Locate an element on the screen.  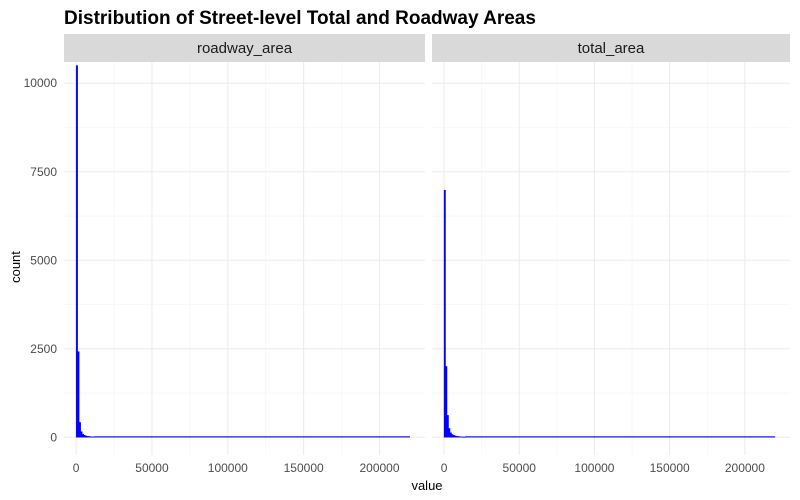
x-axis-title: value is located at coordinates (426, 485).